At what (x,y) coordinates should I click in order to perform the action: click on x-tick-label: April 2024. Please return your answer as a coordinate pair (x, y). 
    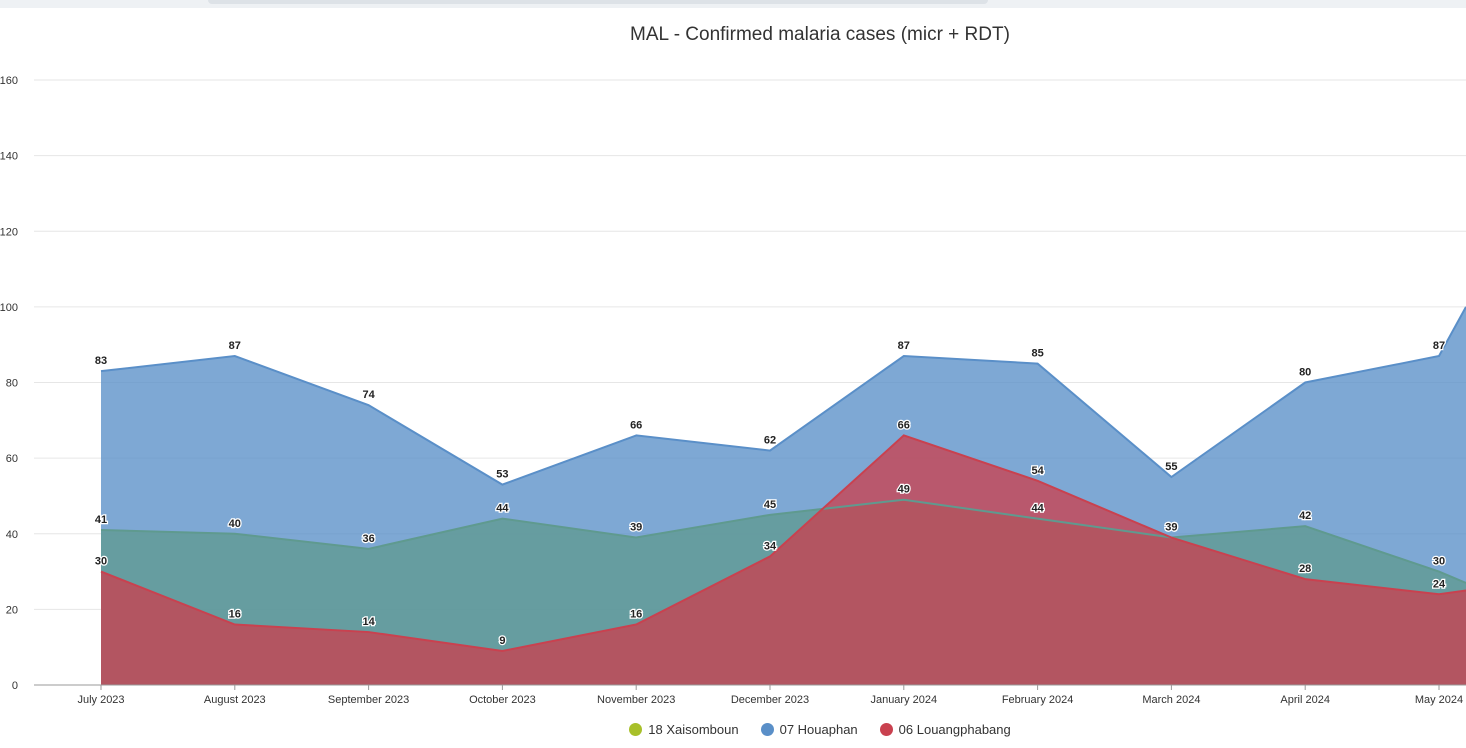
    Looking at the image, I should click on (1305, 700).